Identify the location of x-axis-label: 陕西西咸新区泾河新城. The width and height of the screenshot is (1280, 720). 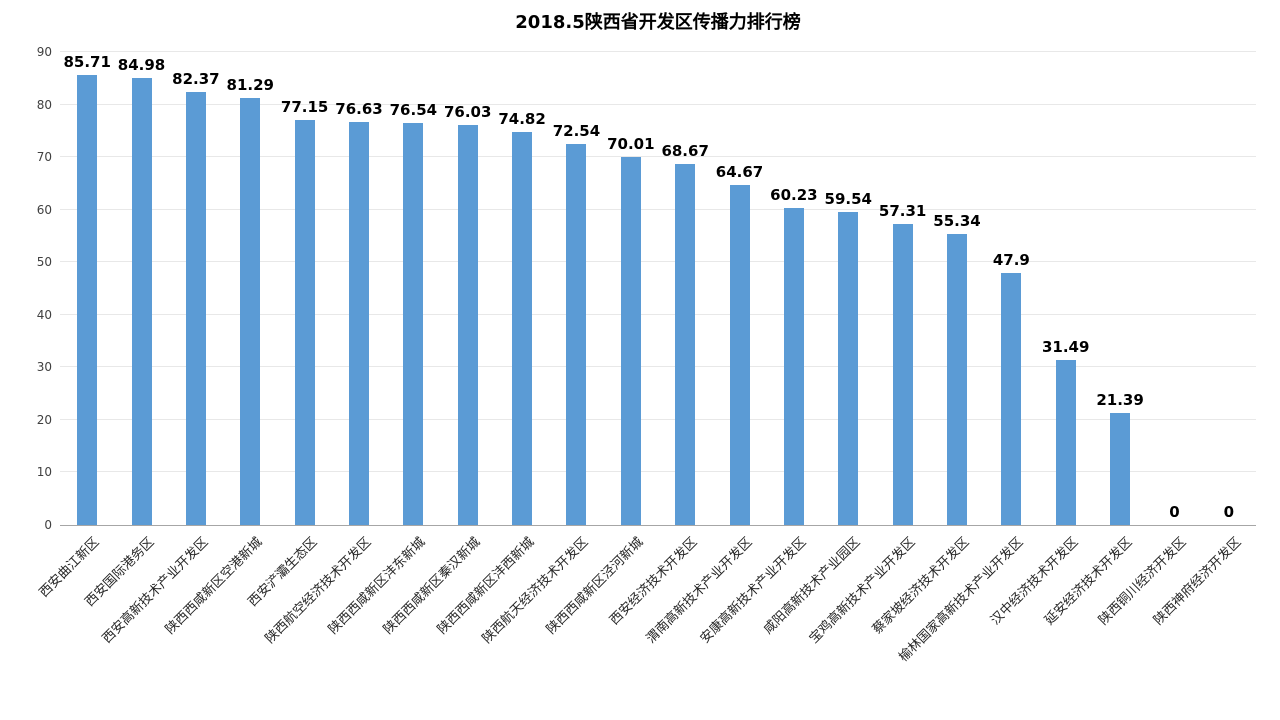
(595, 586).